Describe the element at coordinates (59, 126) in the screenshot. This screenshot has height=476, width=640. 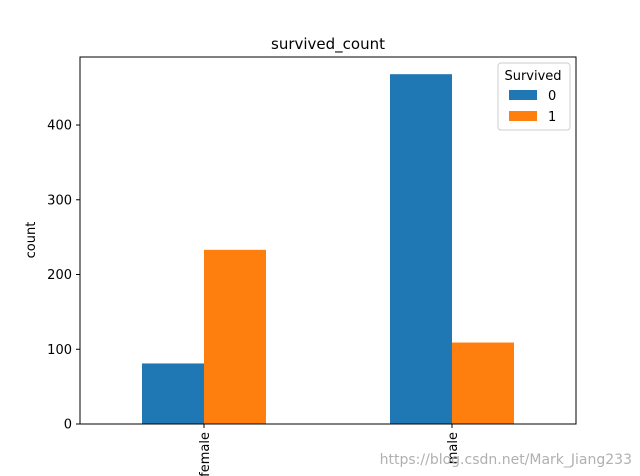
I see `y-tick-label: 400` at that location.